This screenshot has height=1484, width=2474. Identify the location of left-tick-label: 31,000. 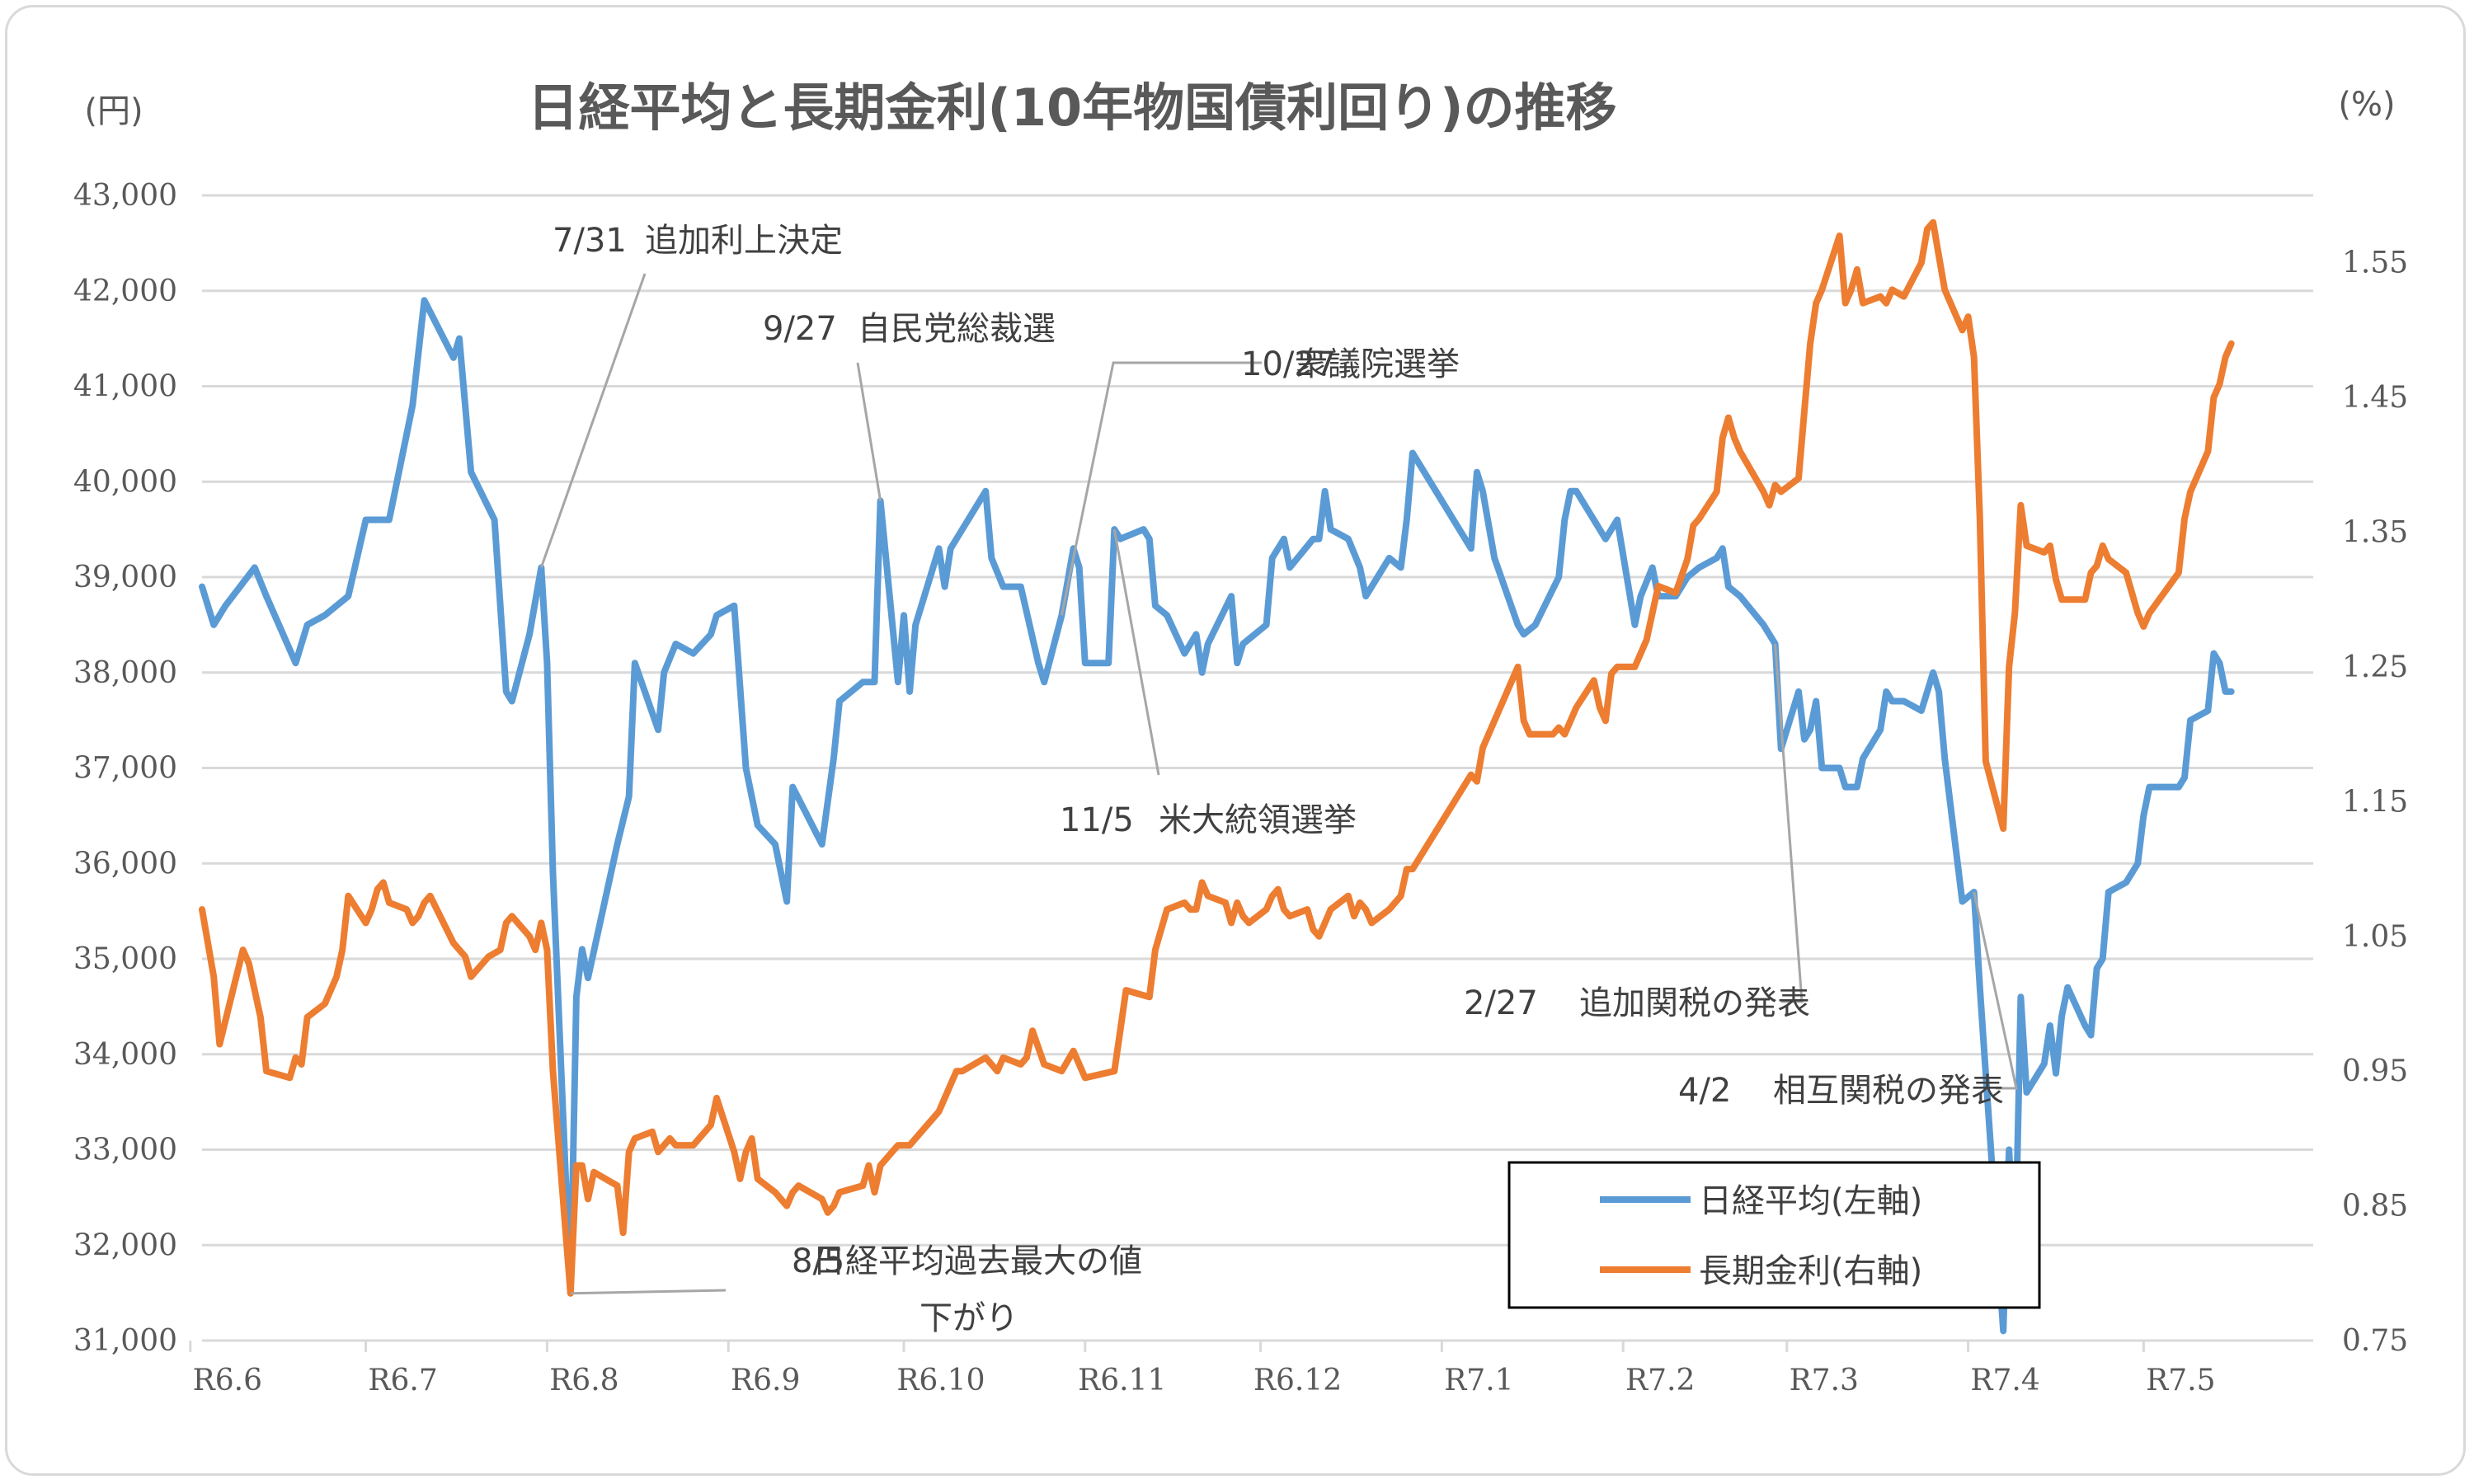
(125, 1341).